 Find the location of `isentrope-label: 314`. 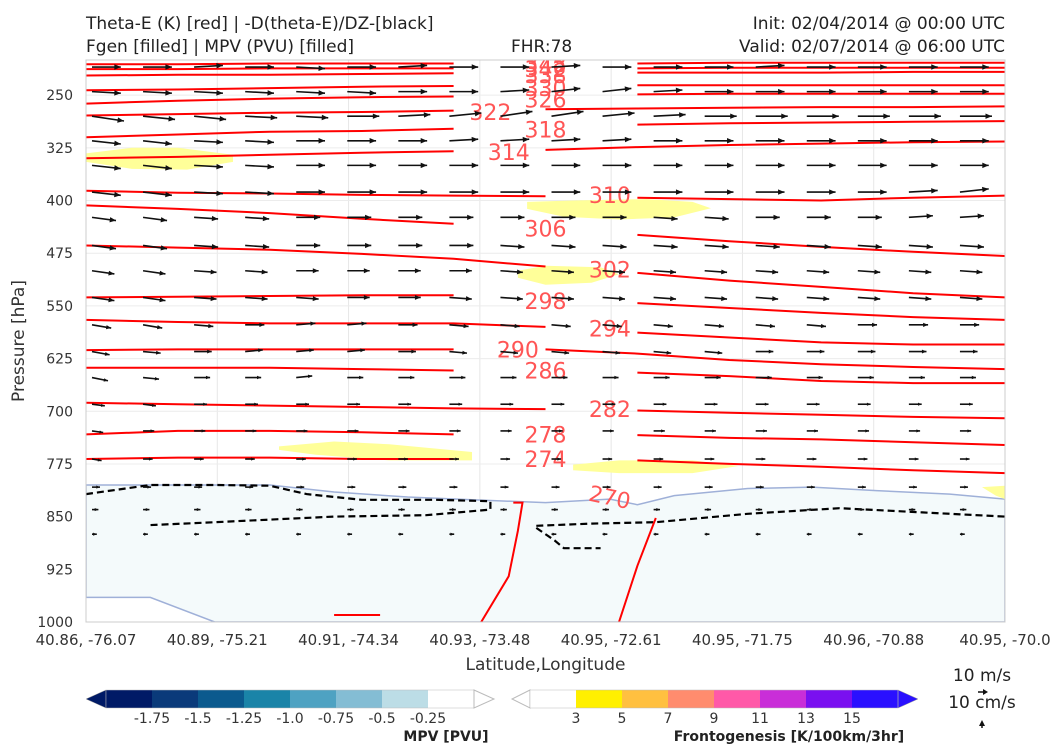

isentrope-label: 314 is located at coordinates (509, 153).